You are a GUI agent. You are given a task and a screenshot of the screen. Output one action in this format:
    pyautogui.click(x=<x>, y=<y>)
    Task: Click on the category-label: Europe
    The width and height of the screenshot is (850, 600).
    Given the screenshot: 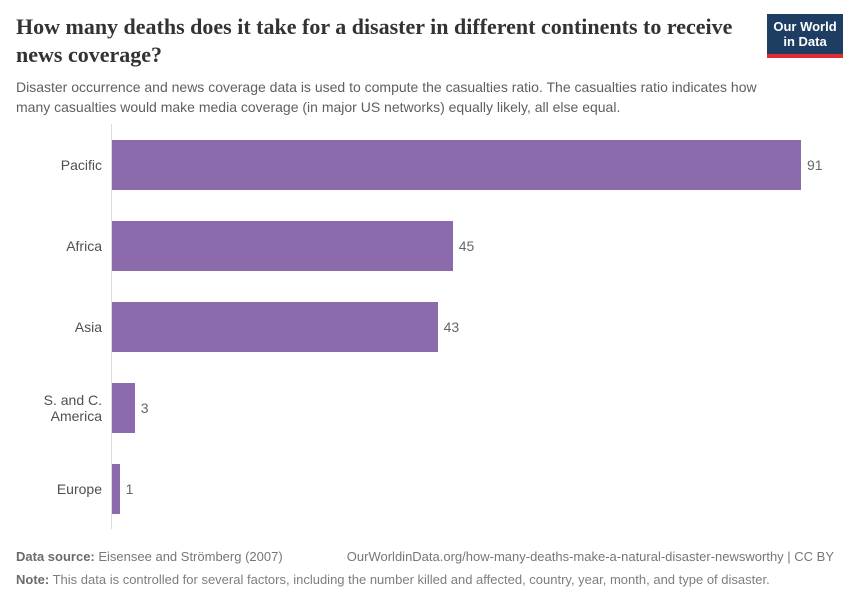 What is the action you would take?
    pyautogui.click(x=79, y=488)
    